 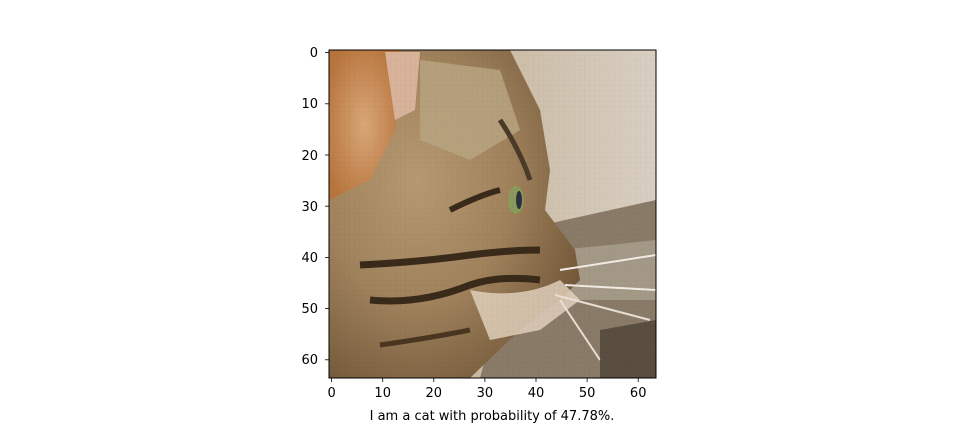 What do you see at coordinates (314, 53) in the screenshot?
I see `y-tick-label: 0` at bounding box center [314, 53].